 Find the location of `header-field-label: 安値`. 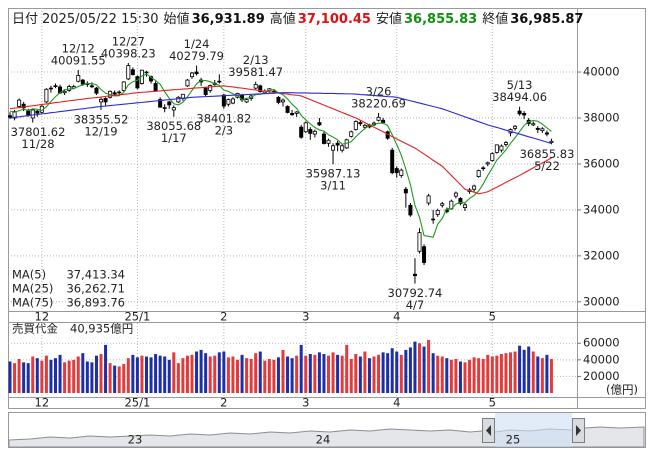

header-field-label: 安値 is located at coordinates (389, 19).